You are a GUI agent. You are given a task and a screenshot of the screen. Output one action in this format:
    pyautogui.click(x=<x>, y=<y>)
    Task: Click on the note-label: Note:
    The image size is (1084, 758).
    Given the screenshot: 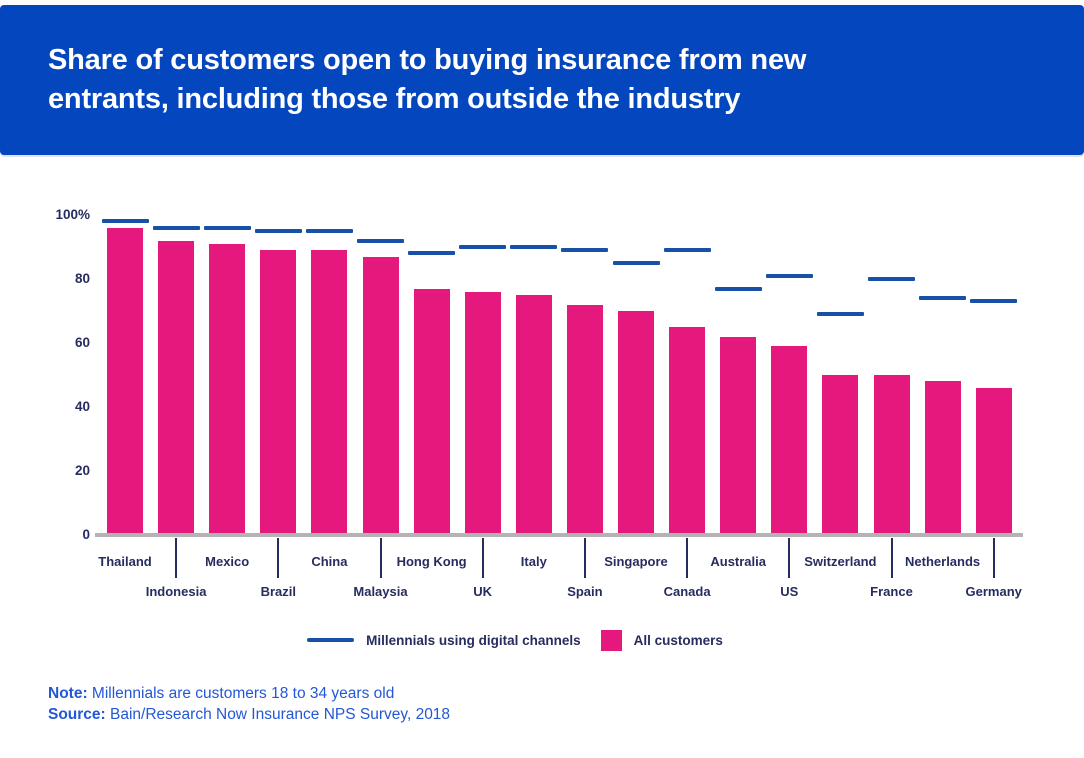 What is the action you would take?
    pyautogui.click(x=68, y=693)
    